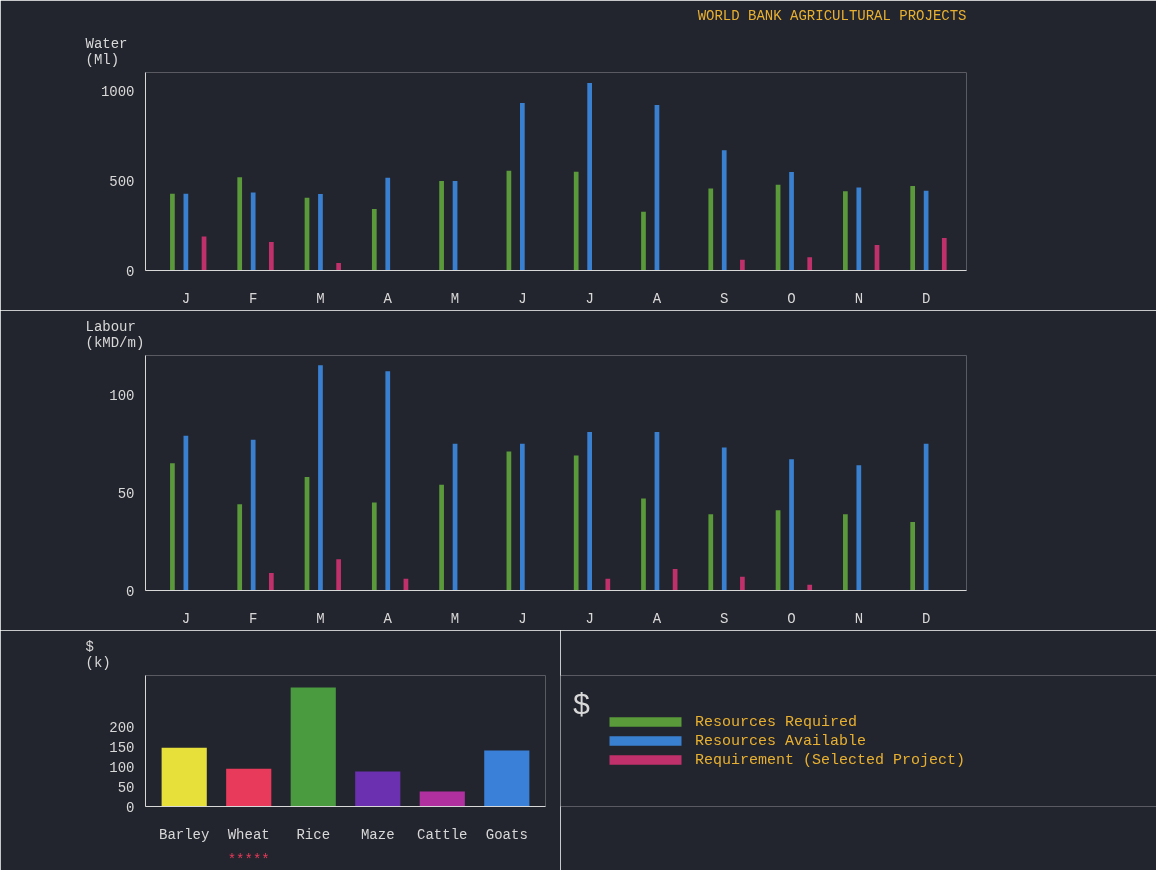 This screenshot has height=874, width=1156. What do you see at coordinates (98, 654) in the screenshot?
I see `y-axis-title: $ (k)` at bounding box center [98, 654].